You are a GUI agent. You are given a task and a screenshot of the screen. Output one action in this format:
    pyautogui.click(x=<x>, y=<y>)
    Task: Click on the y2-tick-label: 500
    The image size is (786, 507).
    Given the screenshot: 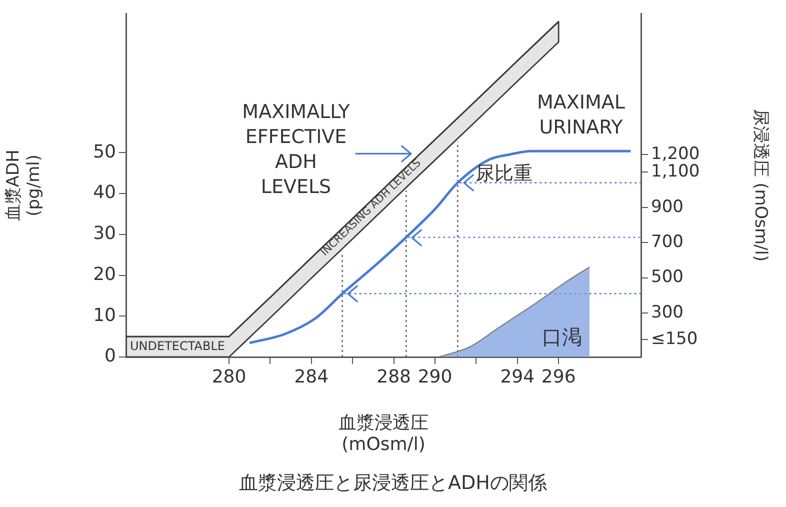 What is the action you would take?
    pyautogui.click(x=667, y=277)
    